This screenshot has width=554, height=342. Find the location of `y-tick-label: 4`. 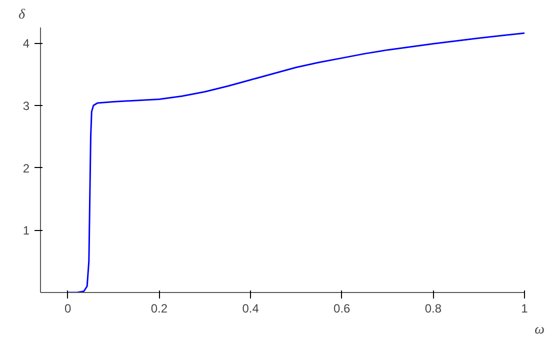

y-tick-label: 4 is located at coordinates (26, 43).